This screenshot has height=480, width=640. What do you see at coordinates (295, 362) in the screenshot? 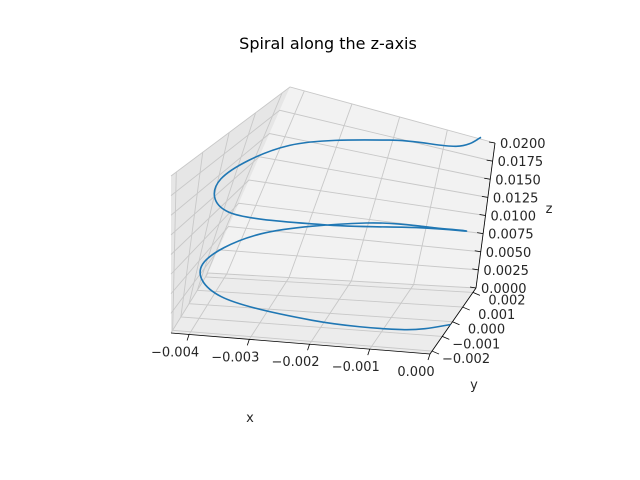
I see `x-tick-label: −0.002` at bounding box center [295, 362].